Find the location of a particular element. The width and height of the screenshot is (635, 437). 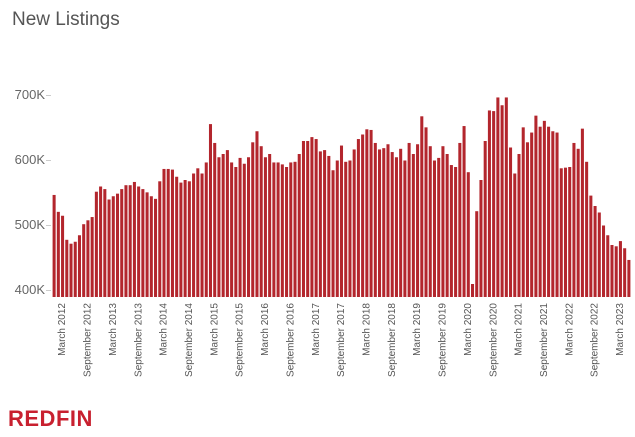

x-tick-label: March 2020 is located at coordinates (468, 329).